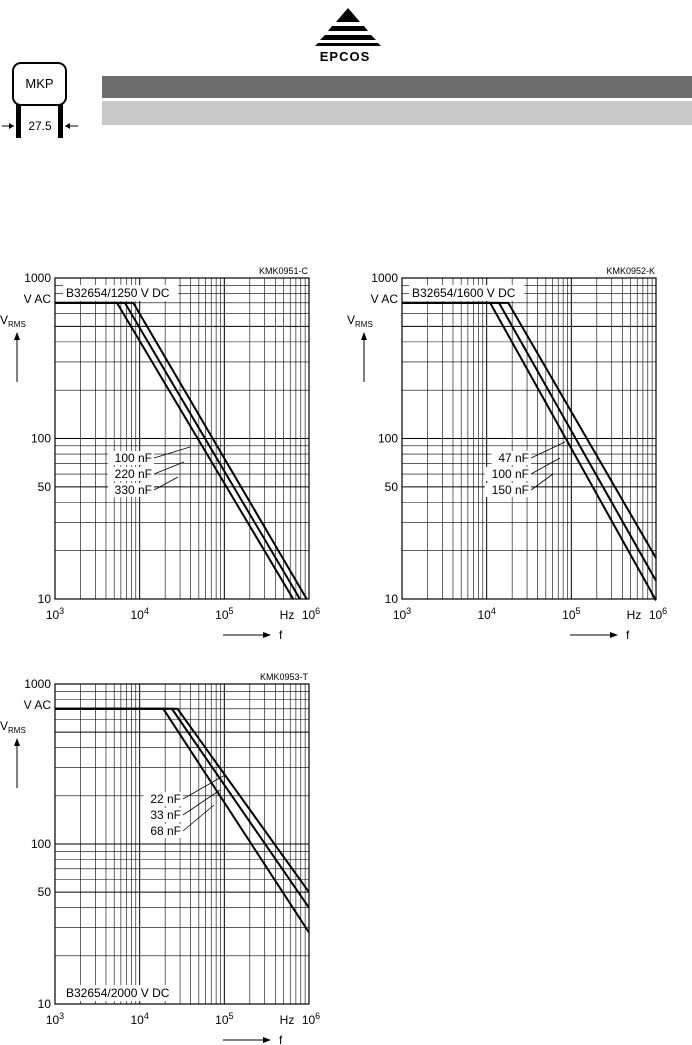 This screenshot has height=1045, width=692. I want to click on lead-pitch-icon, so click(40, 121).